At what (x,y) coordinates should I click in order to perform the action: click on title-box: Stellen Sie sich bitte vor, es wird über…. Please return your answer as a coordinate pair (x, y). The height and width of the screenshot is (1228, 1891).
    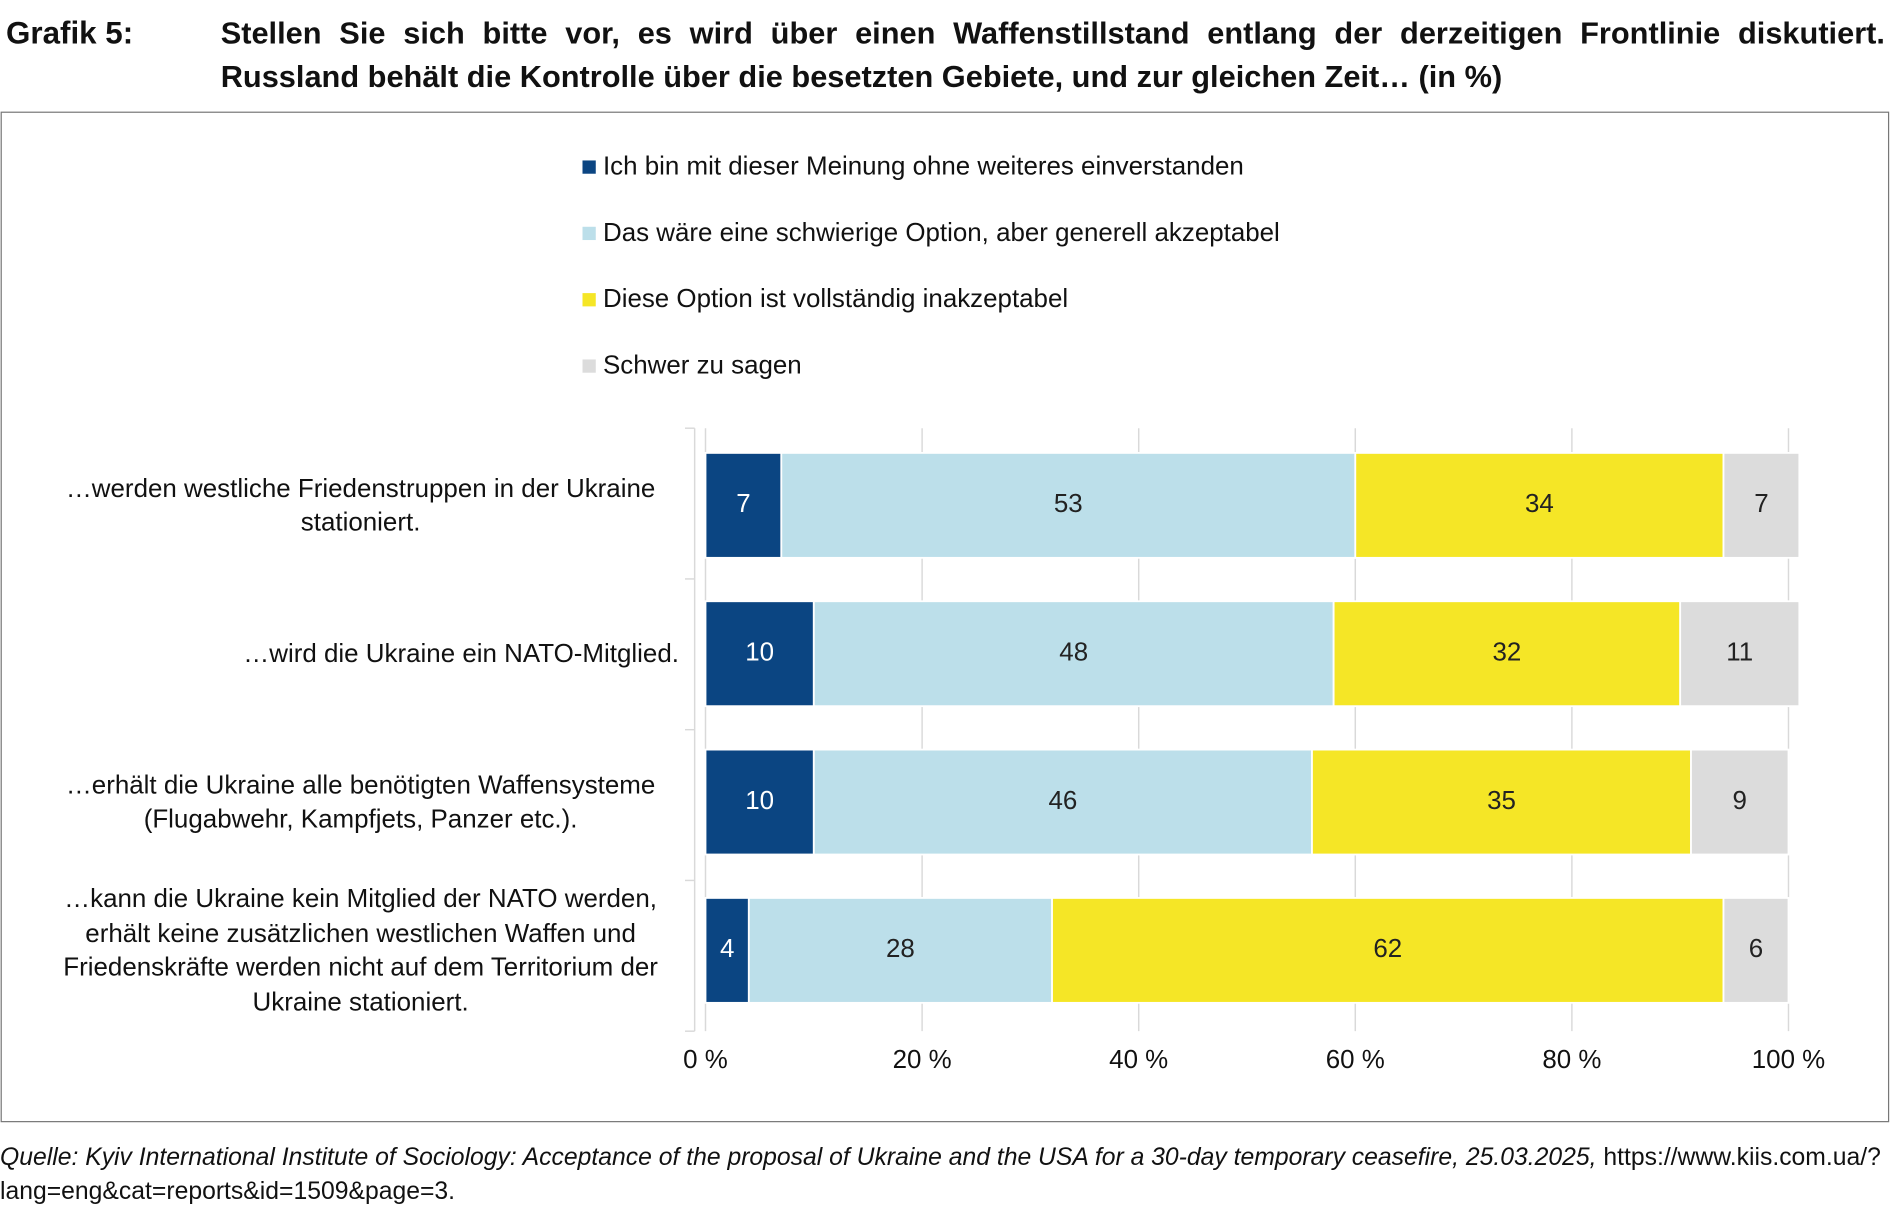
    Looking at the image, I should click on (1052, 55).